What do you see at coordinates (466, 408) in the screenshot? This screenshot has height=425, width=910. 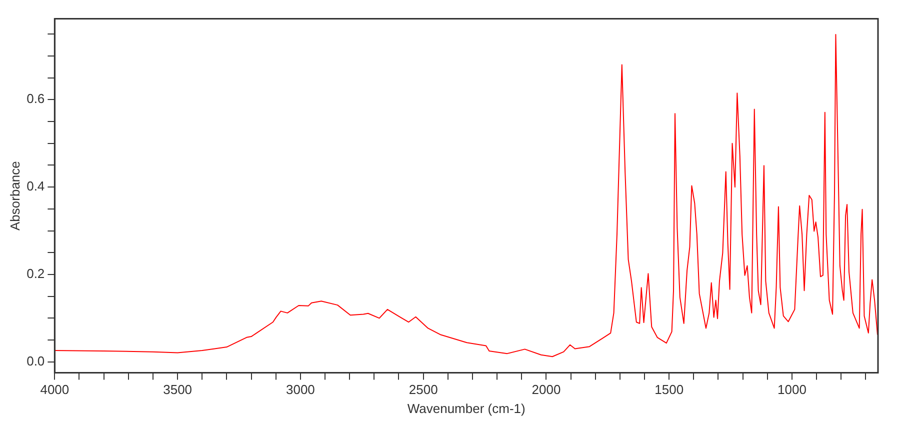 I see `x-axis-title: Wavenumber (cm-1)` at bounding box center [466, 408].